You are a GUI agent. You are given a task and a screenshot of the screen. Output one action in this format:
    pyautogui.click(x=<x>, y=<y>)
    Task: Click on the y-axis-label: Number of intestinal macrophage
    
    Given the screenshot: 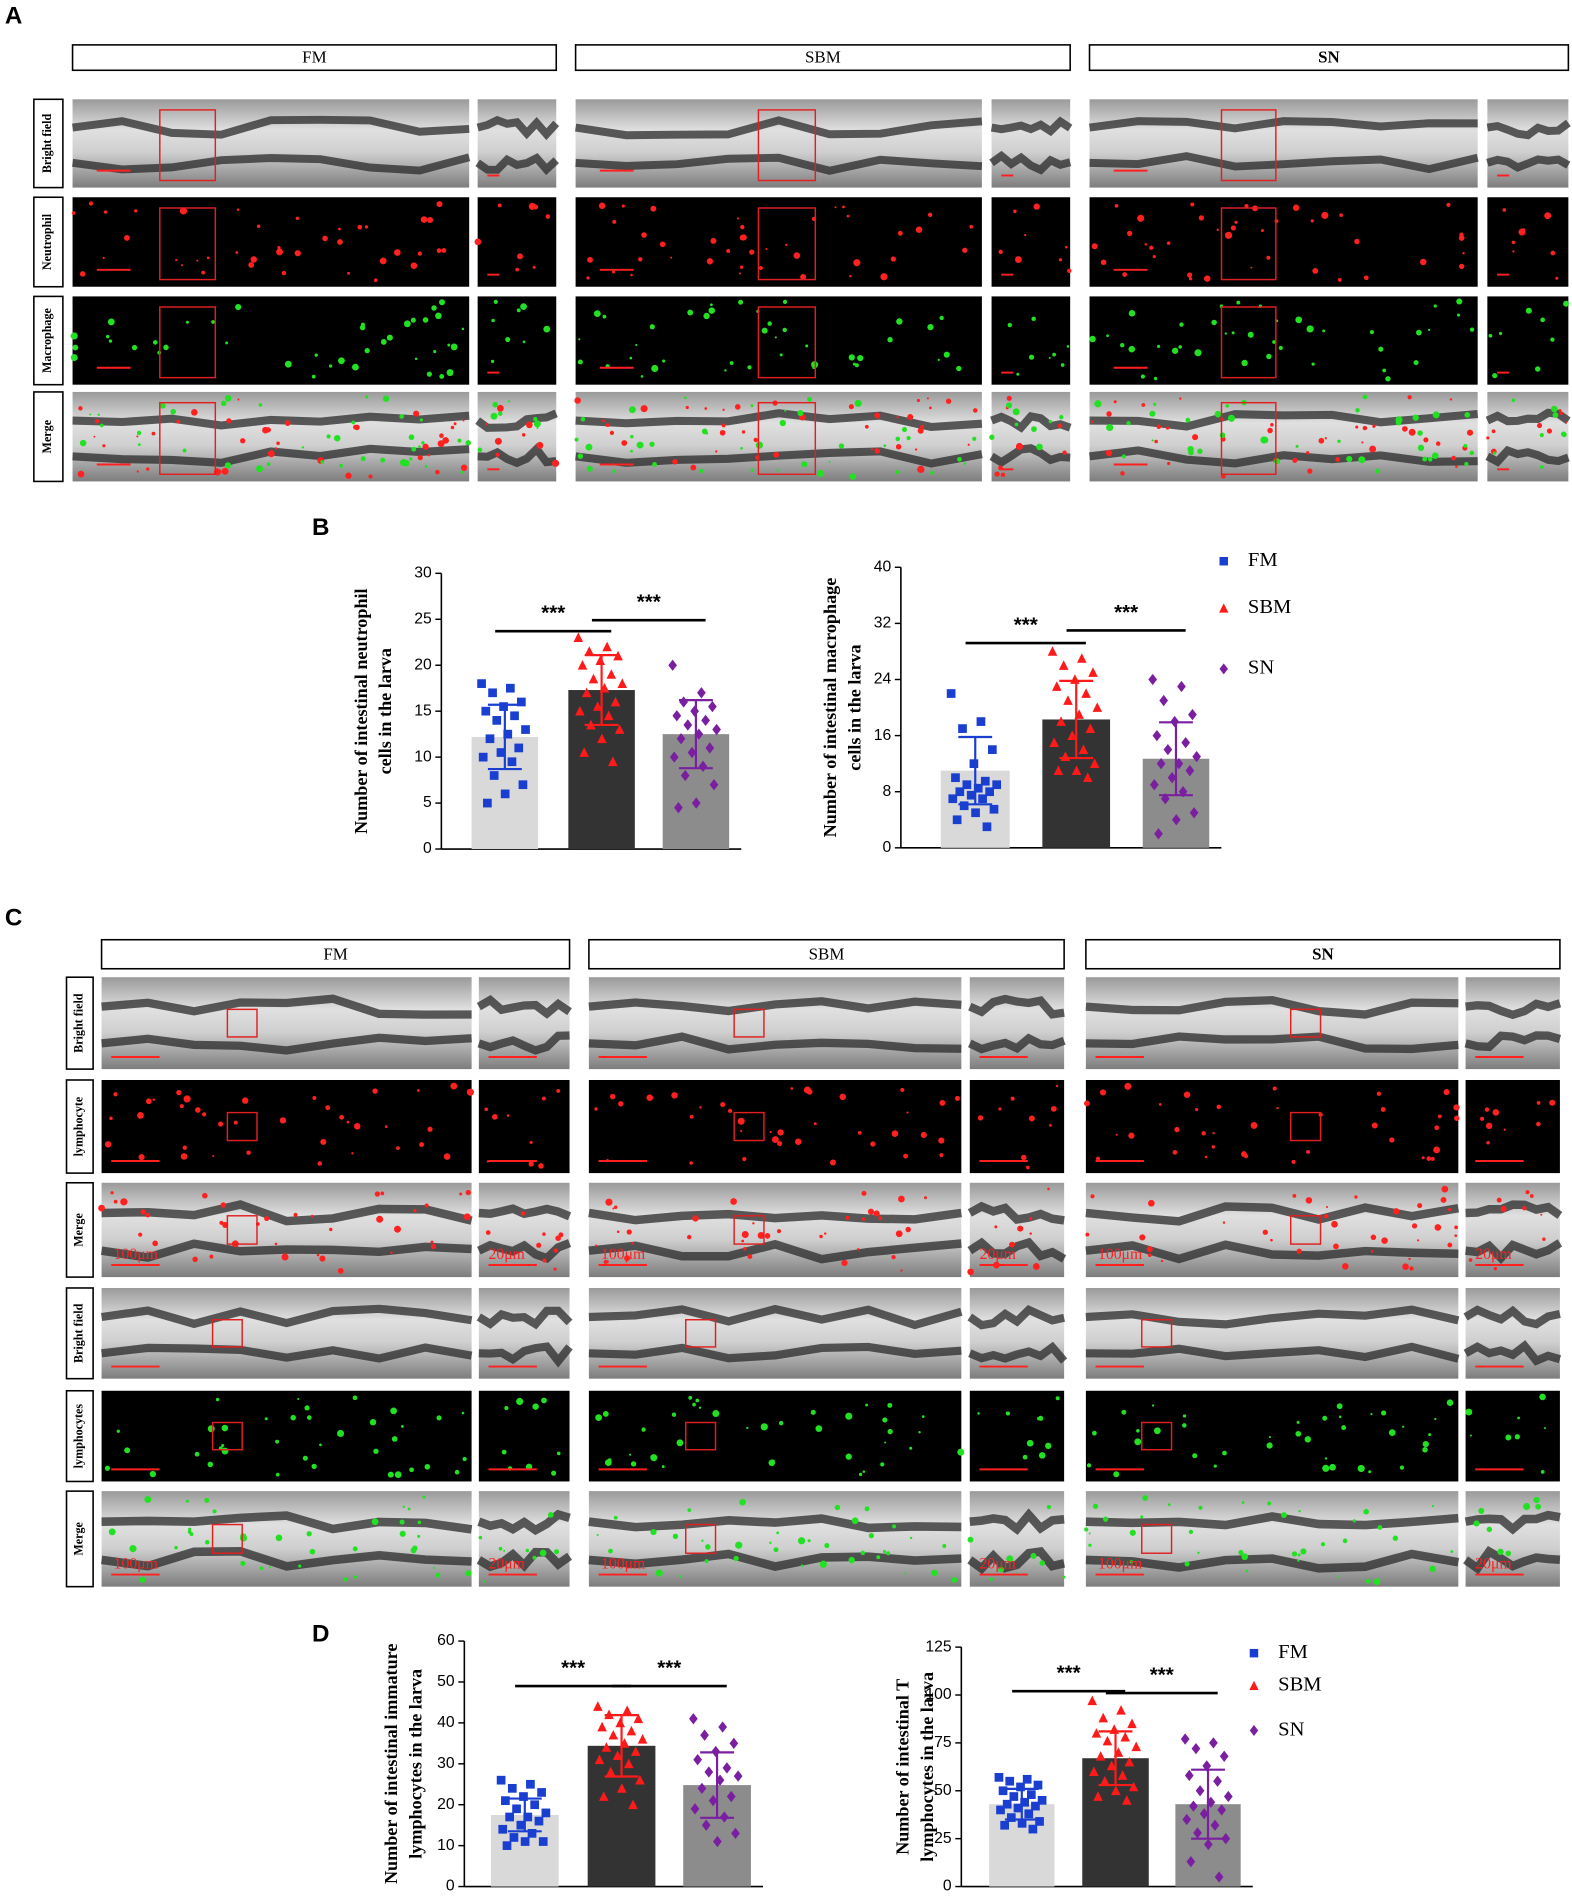 What is the action you would take?
    pyautogui.click(x=830, y=708)
    